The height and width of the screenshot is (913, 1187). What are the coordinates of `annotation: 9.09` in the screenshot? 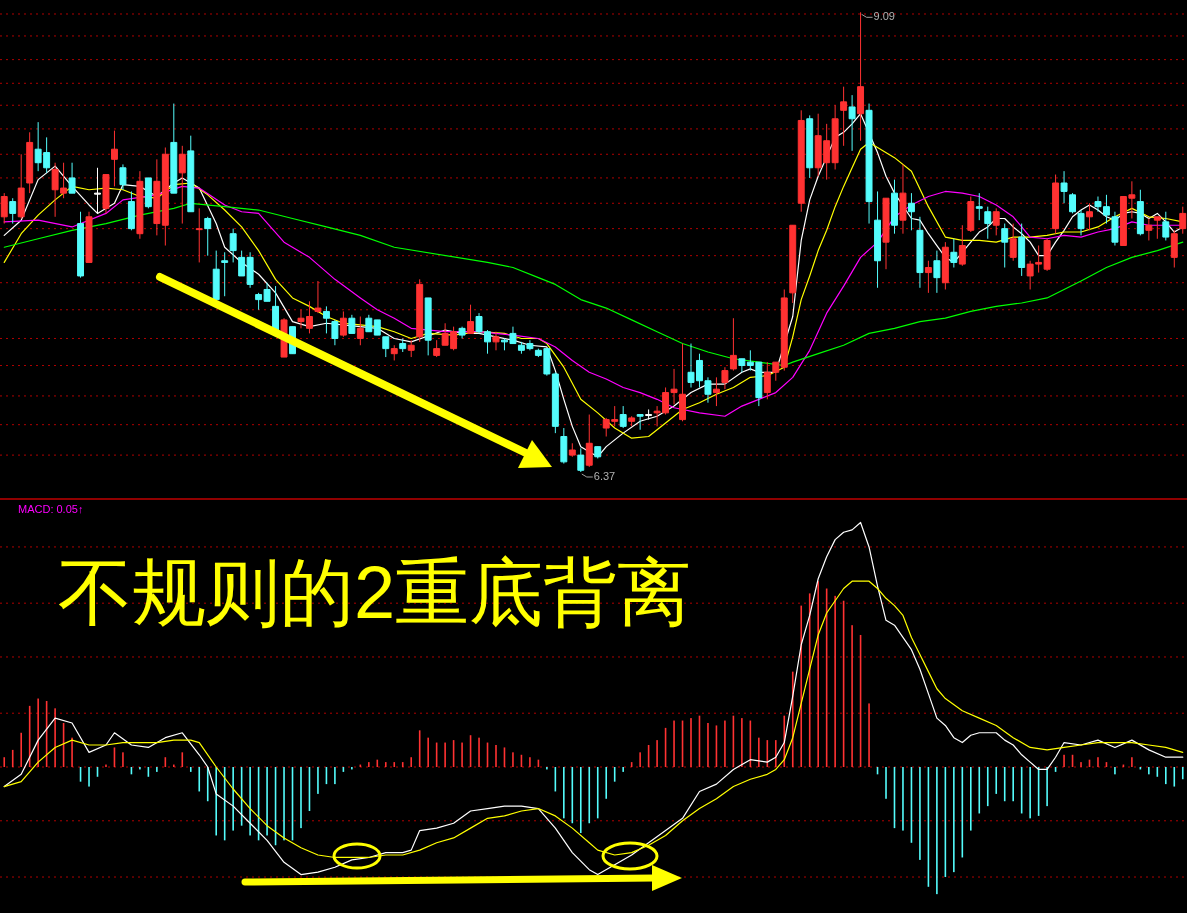 It's located at (884, 16).